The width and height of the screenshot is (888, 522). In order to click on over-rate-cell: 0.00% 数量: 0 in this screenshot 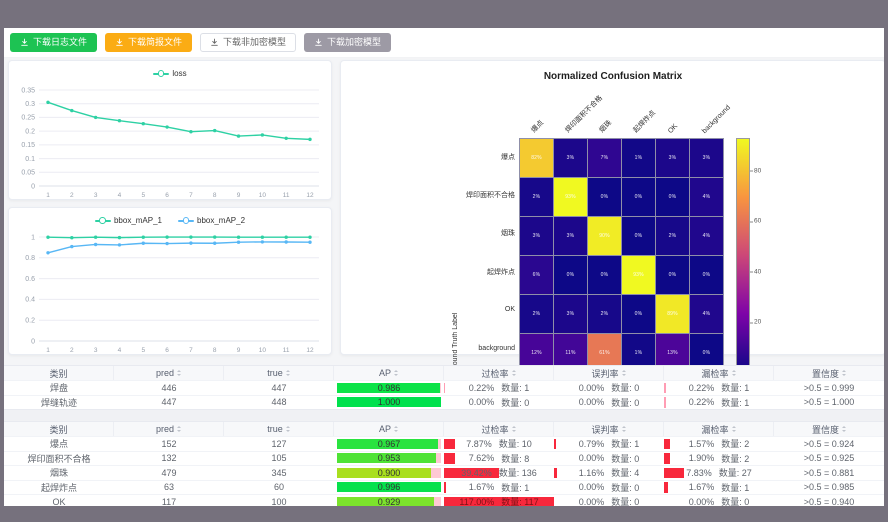, I will do `click(499, 402)`.